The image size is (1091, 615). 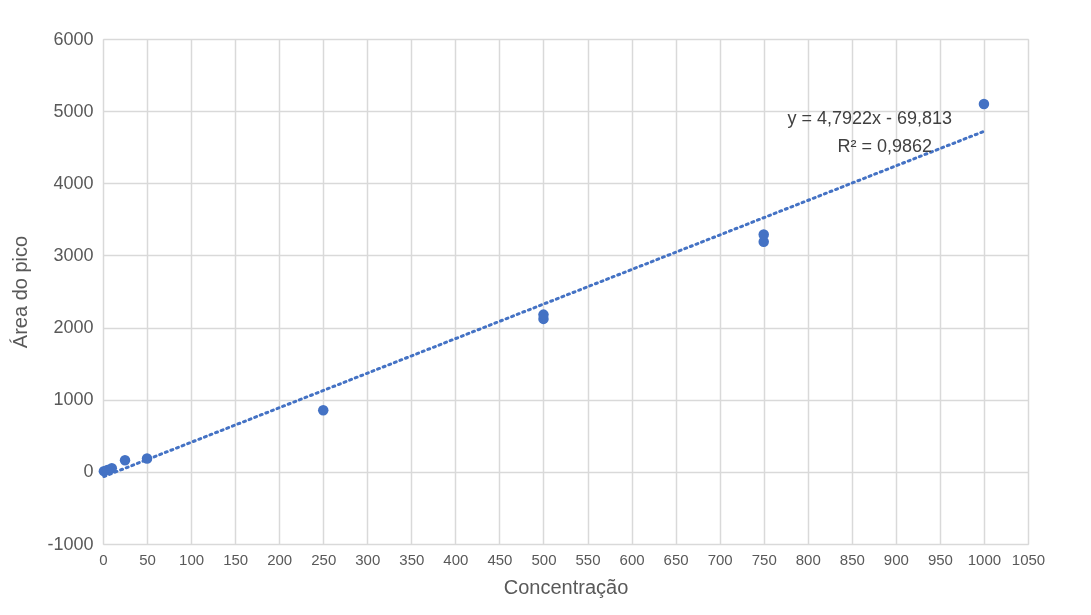 What do you see at coordinates (280, 559) in the screenshot?
I see `x-tick-label: 200` at bounding box center [280, 559].